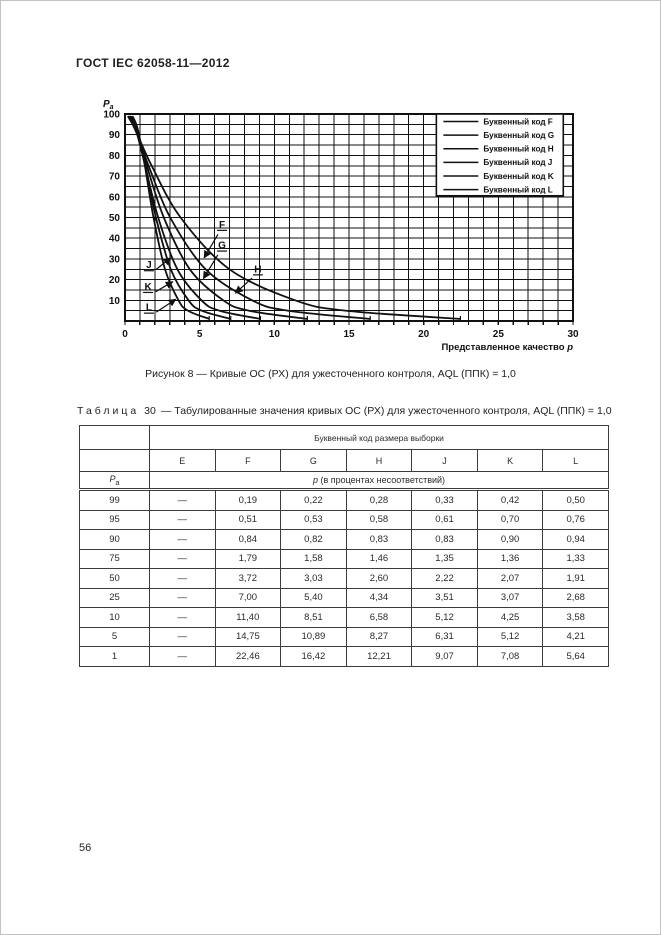 Image resolution: width=661 pixels, height=935 pixels. What do you see at coordinates (379, 539) in the screenshot?
I see `p-value-cell: 0,83` at bounding box center [379, 539].